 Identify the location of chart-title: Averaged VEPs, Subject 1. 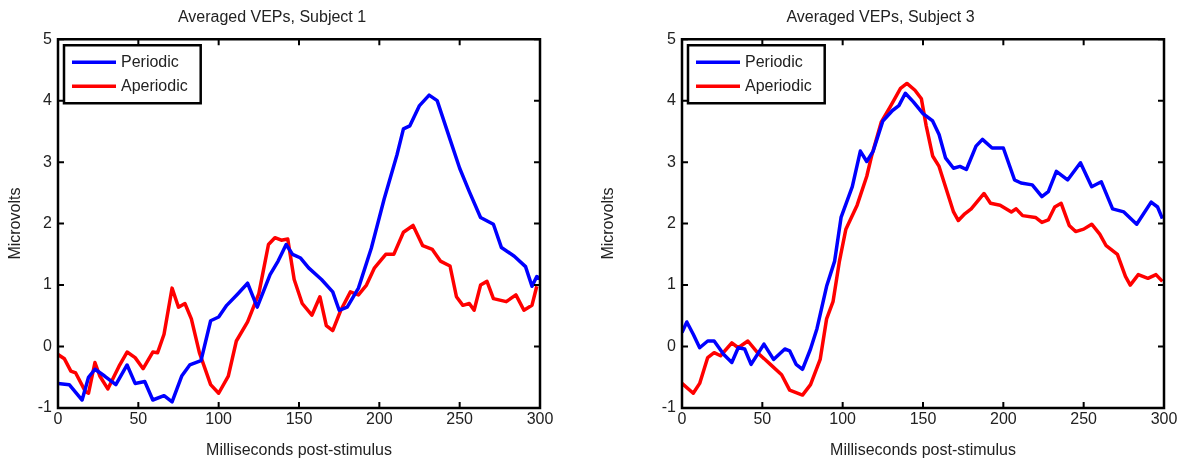
(272, 17).